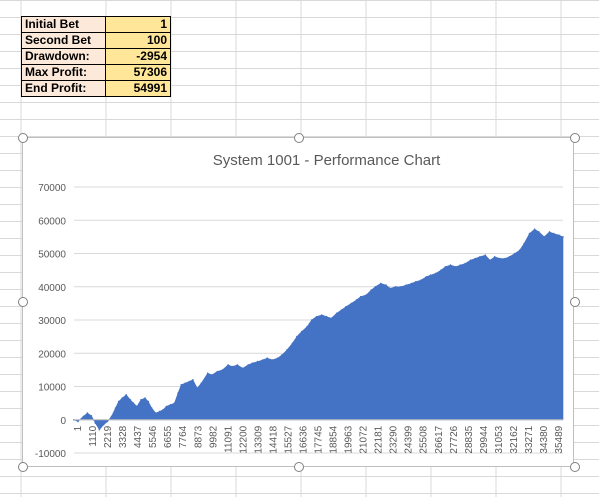 Image resolution: width=599 pixels, height=497 pixels. Describe the element at coordinates (409, 439) in the screenshot. I see `x-tick-label: 24399` at that location.